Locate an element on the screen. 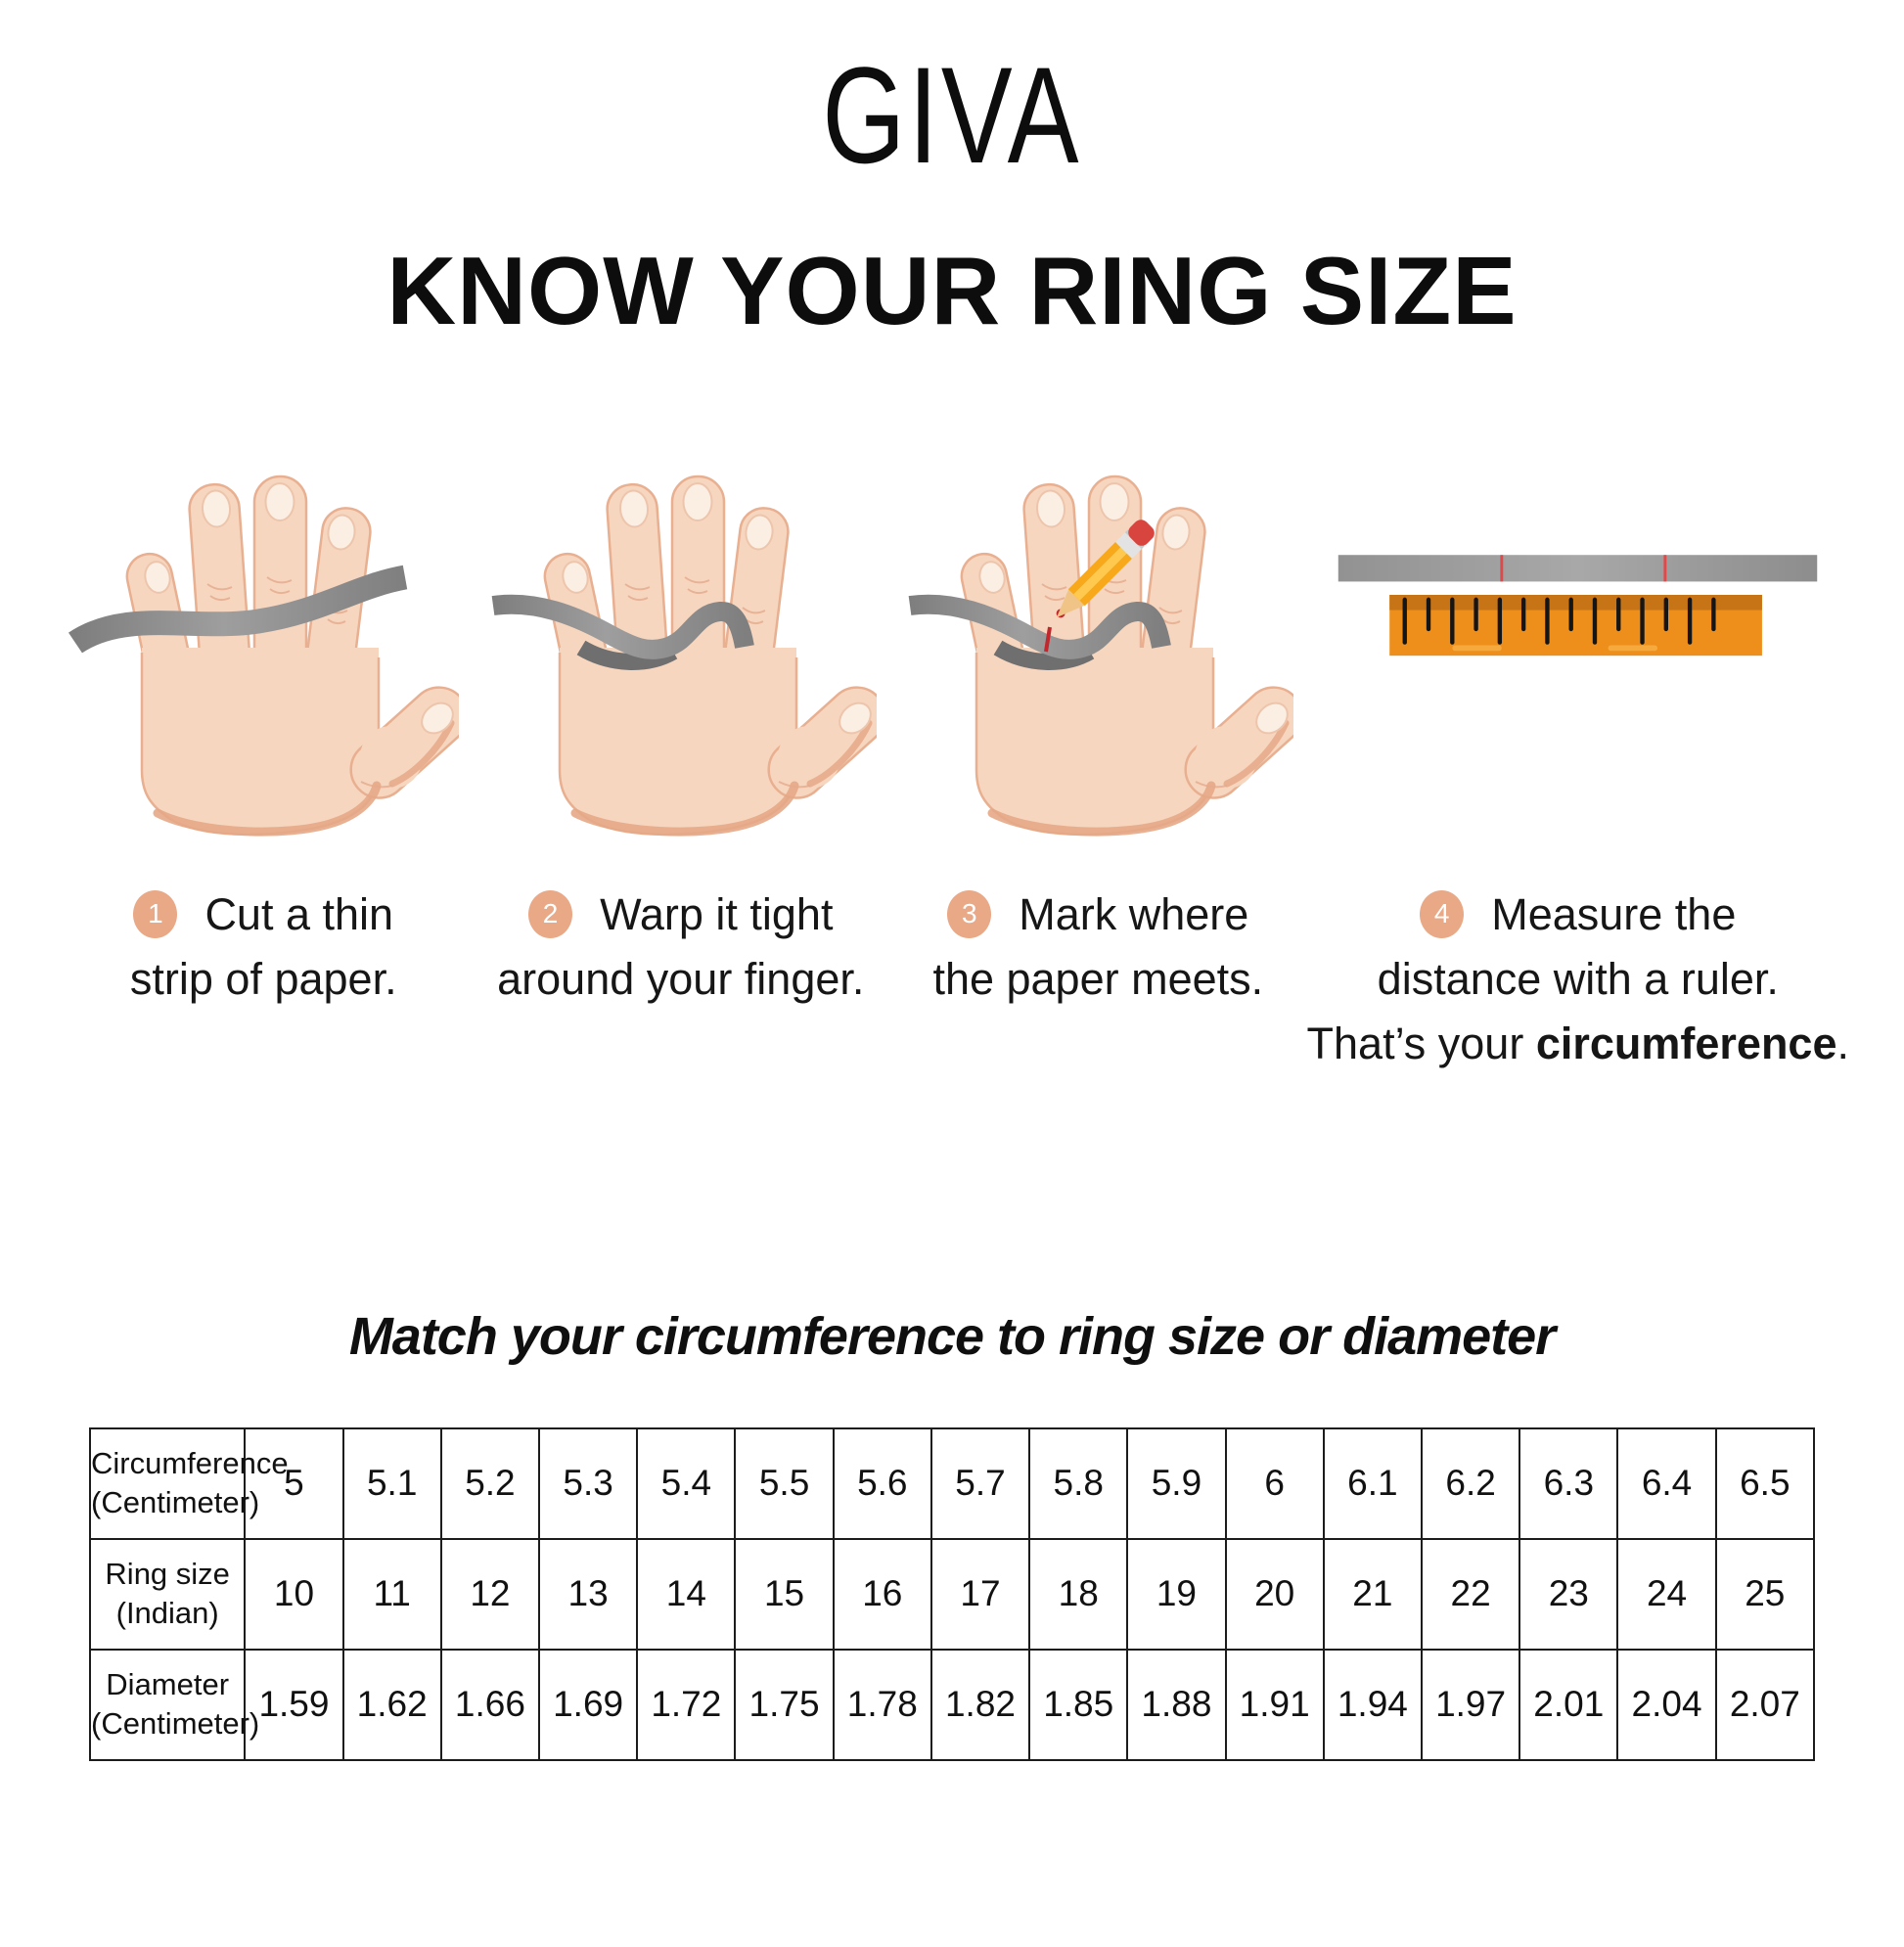 The height and width of the screenshot is (1947, 1904). table-cell: 2.07 is located at coordinates (1765, 1704).